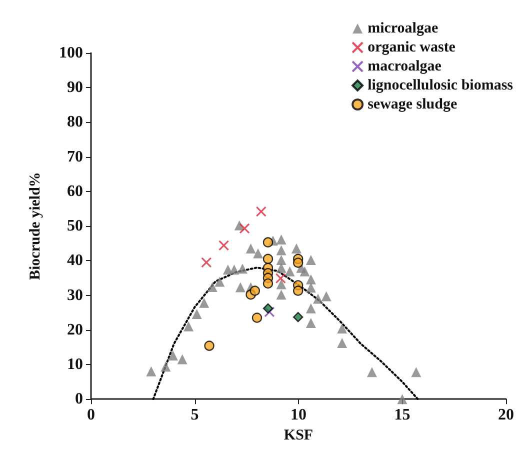  Describe the element at coordinates (298, 415) in the screenshot. I see `x-tick-label: 10` at that location.